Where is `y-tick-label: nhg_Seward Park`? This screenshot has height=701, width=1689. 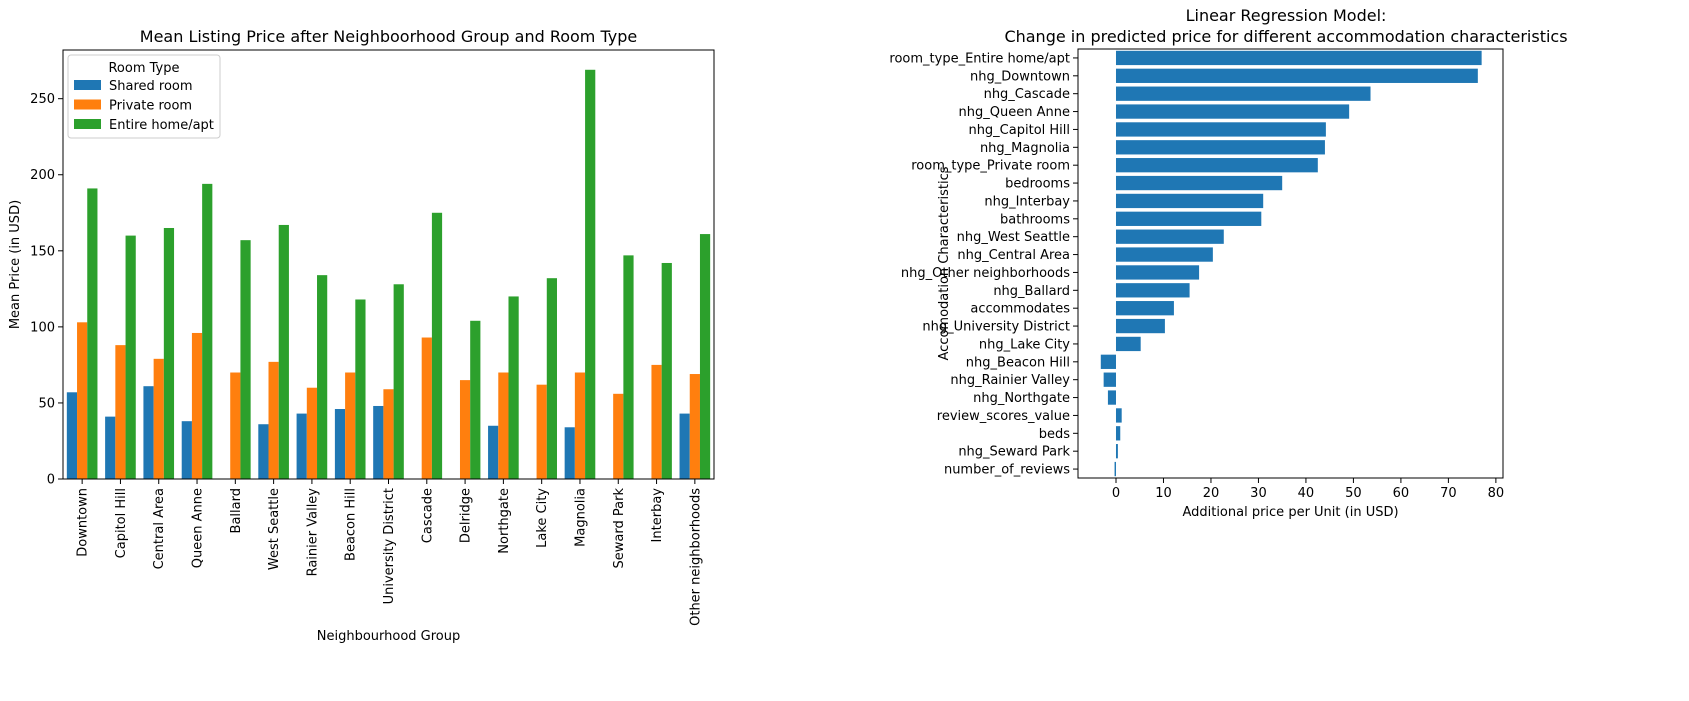 y-tick-label: nhg_Seward Park is located at coordinates (1014, 452).